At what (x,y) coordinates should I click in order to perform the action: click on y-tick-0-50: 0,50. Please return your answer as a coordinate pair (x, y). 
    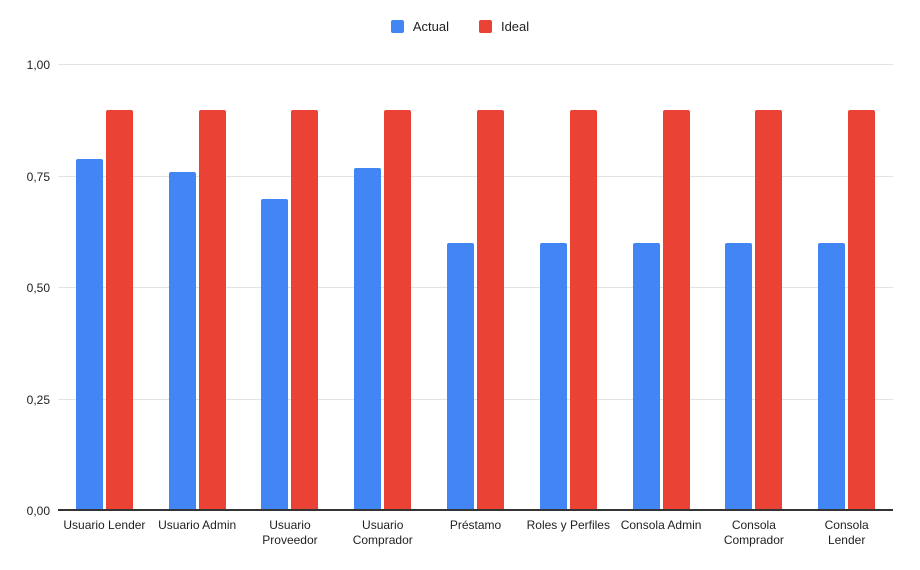
    Looking at the image, I should click on (38, 288).